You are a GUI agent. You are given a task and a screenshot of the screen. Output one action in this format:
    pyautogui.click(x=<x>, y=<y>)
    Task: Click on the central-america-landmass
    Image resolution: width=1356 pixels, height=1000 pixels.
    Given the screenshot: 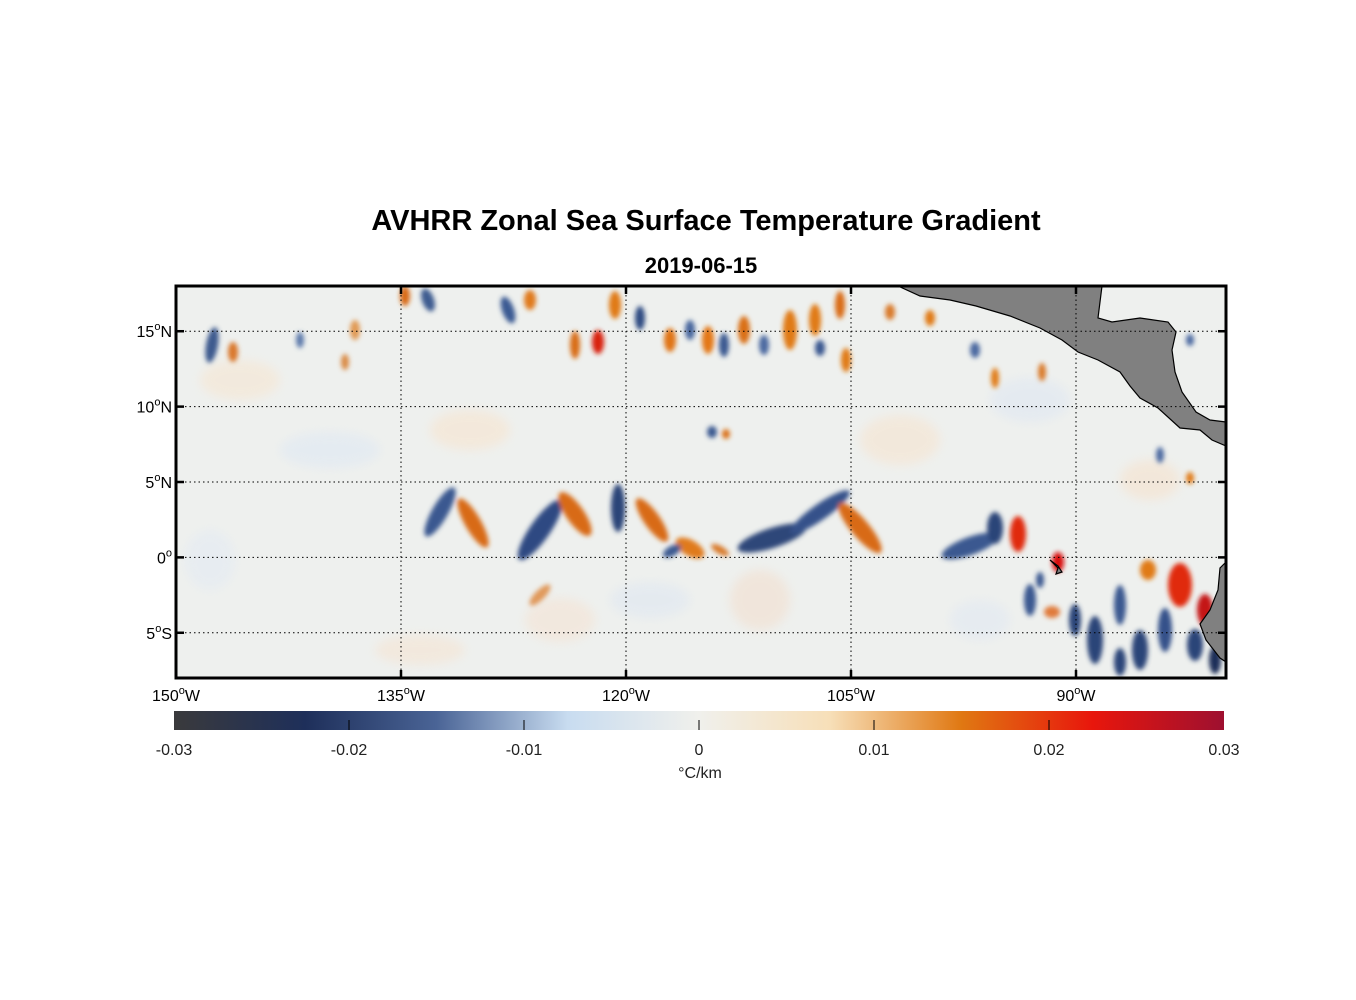 What is the action you would take?
    pyautogui.click(x=1061, y=366)
    